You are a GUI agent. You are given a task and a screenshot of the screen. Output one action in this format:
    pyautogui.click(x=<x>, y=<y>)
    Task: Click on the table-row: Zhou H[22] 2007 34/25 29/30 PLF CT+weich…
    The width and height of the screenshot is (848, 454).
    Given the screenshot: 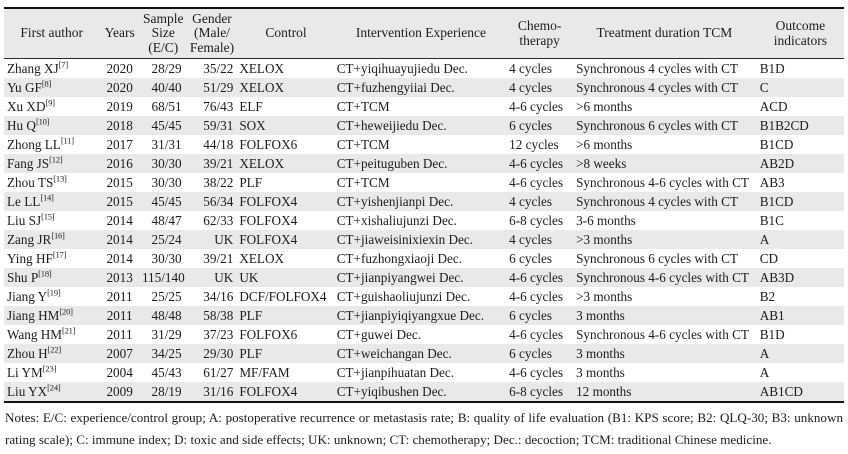 What is the action you would take?
    pyautogui.click(x=424, y=353)
    